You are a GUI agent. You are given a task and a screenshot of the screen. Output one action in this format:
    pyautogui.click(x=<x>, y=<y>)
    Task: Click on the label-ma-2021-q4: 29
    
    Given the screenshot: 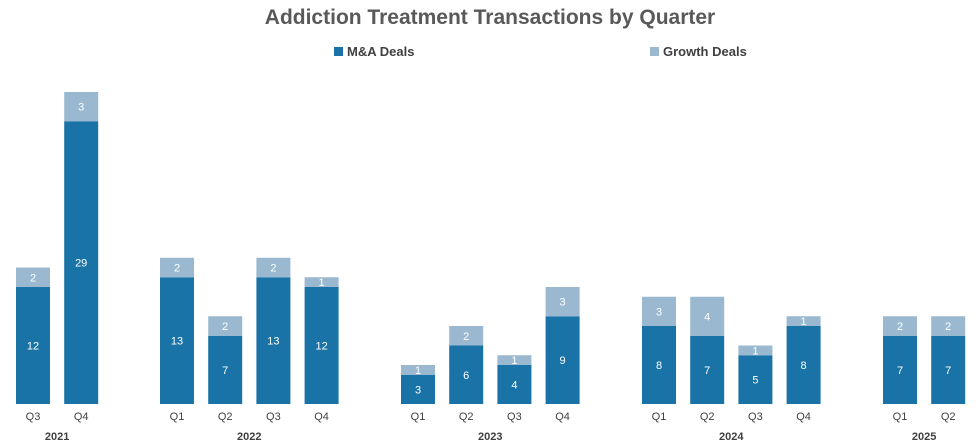 What is the action you would take?
    pyautogui.click(x=81, y=264)
    